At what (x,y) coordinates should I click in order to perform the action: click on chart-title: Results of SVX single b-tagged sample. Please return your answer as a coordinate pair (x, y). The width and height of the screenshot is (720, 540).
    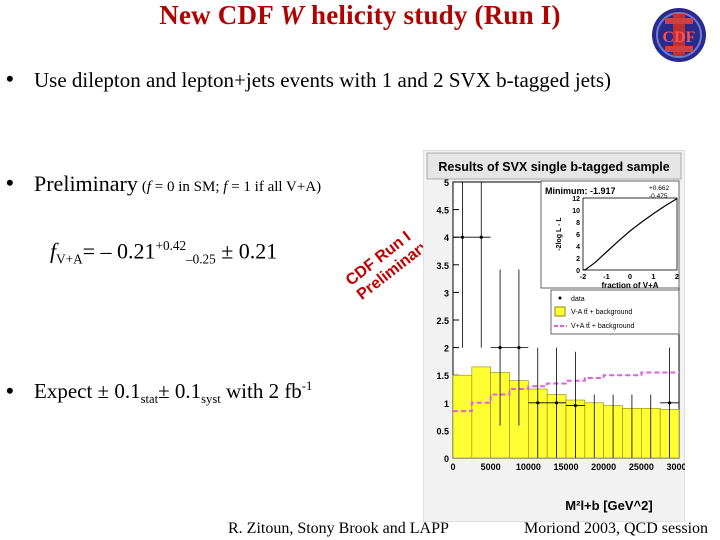
    Looking at the image, I should click on (553, 167).